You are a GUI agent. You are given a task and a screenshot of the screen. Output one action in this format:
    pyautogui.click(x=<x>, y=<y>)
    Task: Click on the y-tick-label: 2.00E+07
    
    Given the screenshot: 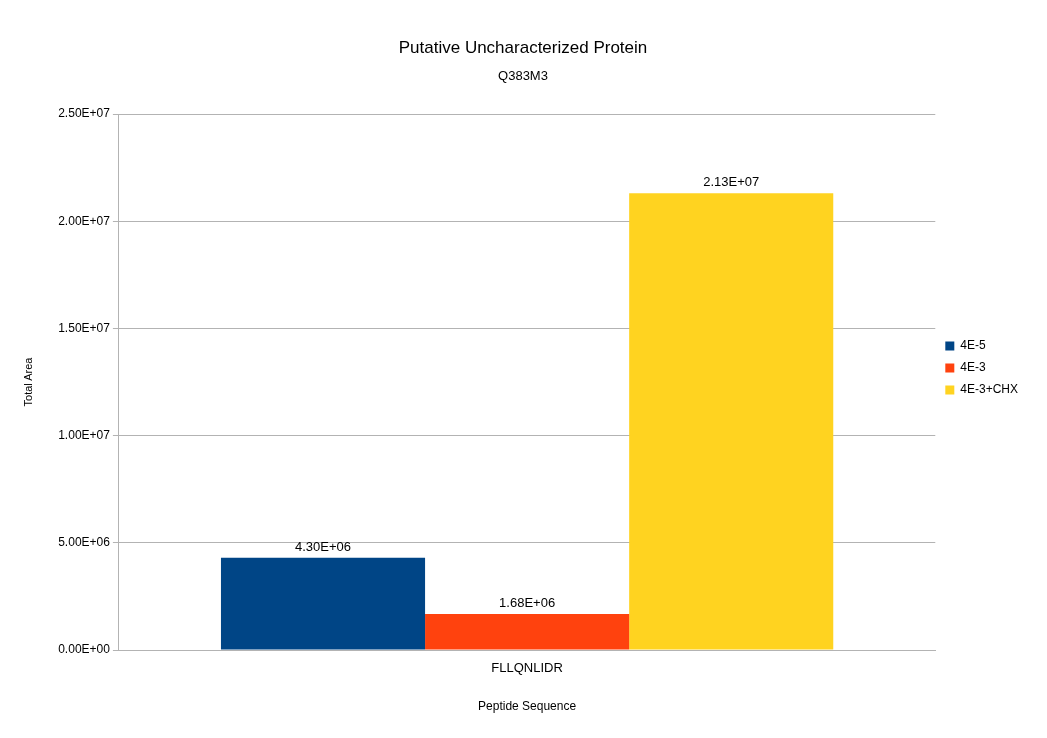 What is the action you would take?
    pyautogui.click(x=84, y=220)
    